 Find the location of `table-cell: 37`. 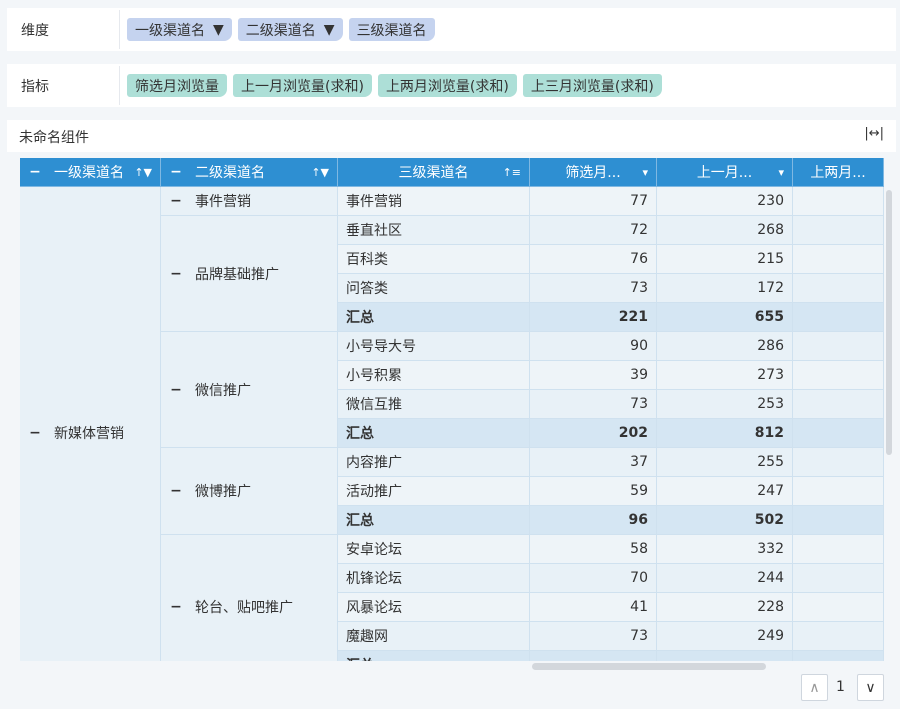

table-cell: 37 is located at coordinates (593, 462).